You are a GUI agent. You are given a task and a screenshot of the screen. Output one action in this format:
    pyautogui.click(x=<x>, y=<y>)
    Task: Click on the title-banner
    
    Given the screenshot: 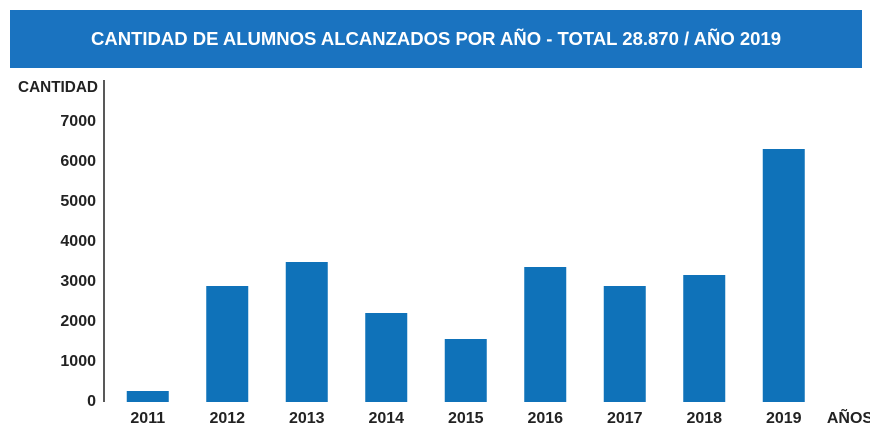 What is the action you would take?
    pyautogui.click(x=436, y=39)
    